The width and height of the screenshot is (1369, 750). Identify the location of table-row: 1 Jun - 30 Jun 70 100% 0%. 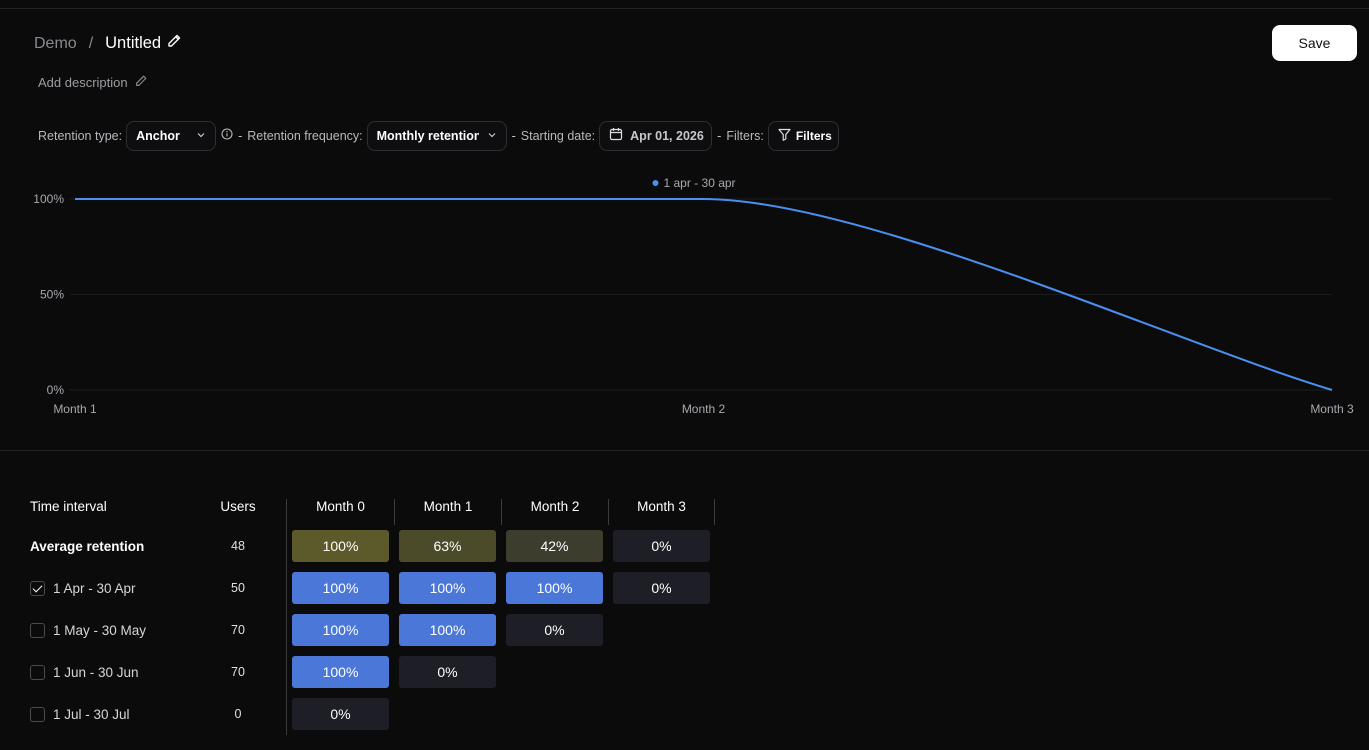
(372, 672).